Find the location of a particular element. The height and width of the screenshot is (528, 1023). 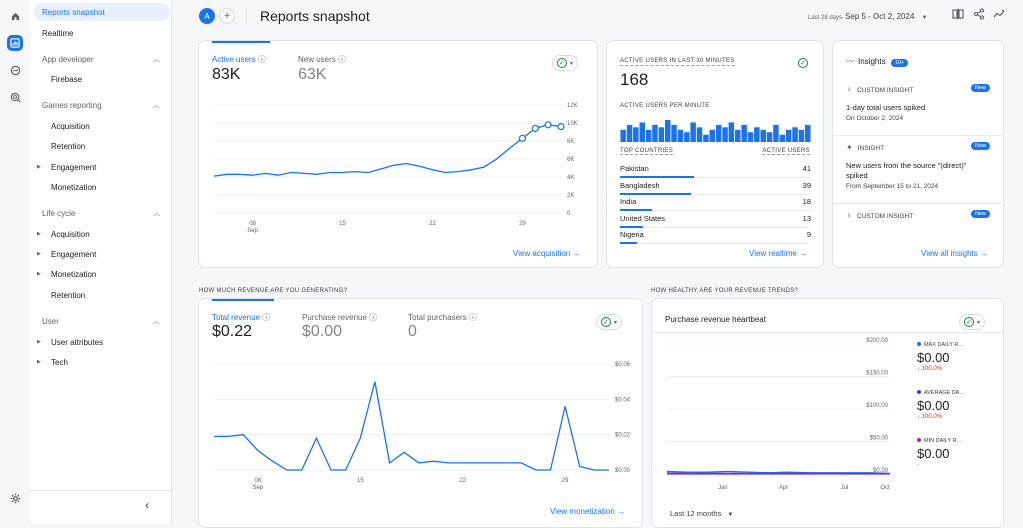

insight-kind: ♀ CUSTOM INSIGHT is located at coordinates (879, 215).